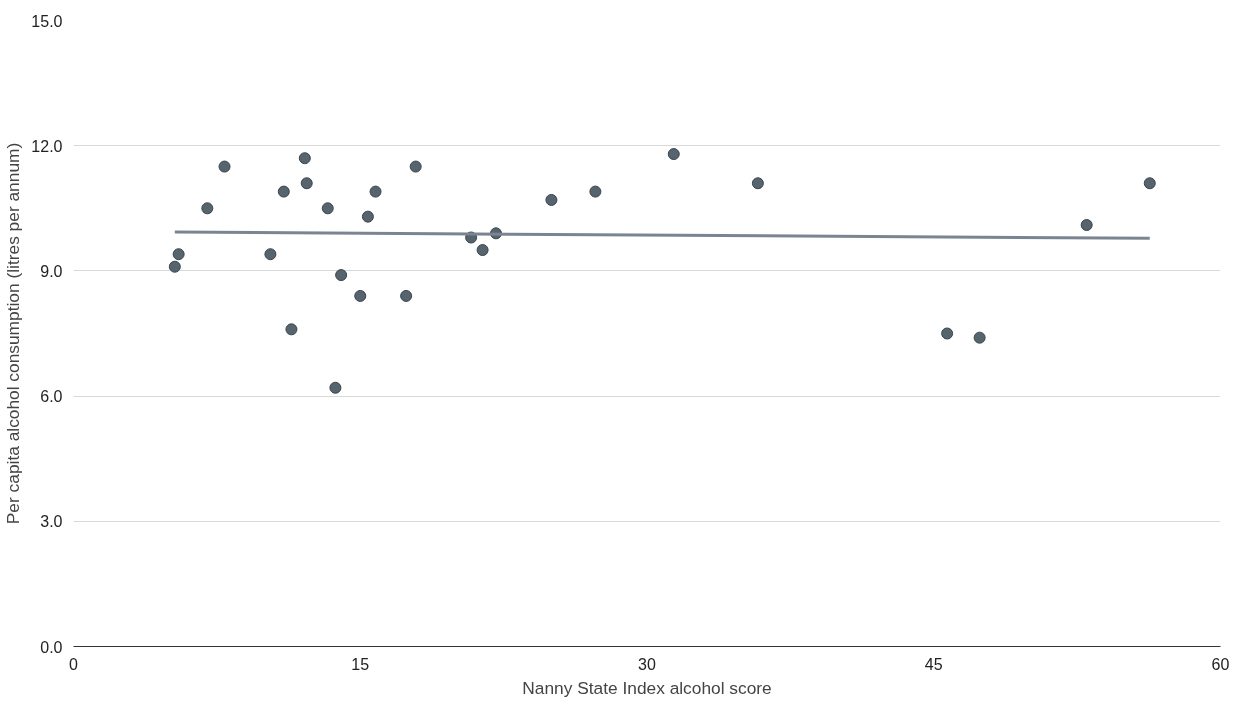 Image resolution: width=1249 pixels, height=705 pixels. I want to click on y-tick-label: 12.0, so click(47, 146).